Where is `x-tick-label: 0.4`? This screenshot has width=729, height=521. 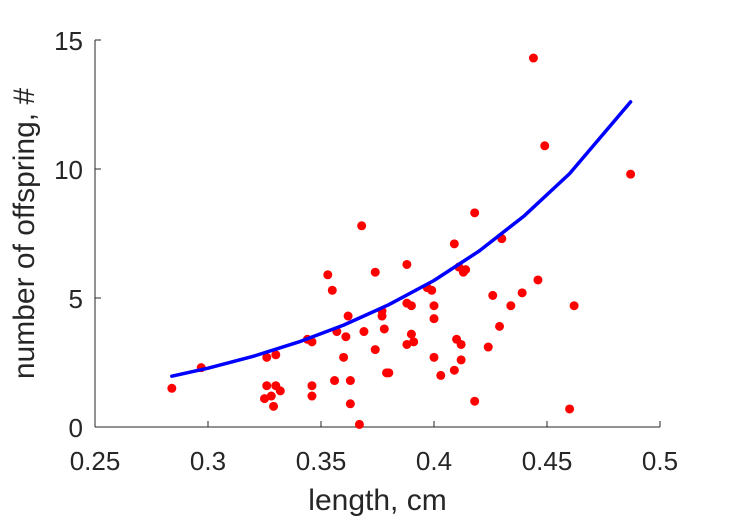
x-tick-label: 0.4 is located at coordinates (434, 461).